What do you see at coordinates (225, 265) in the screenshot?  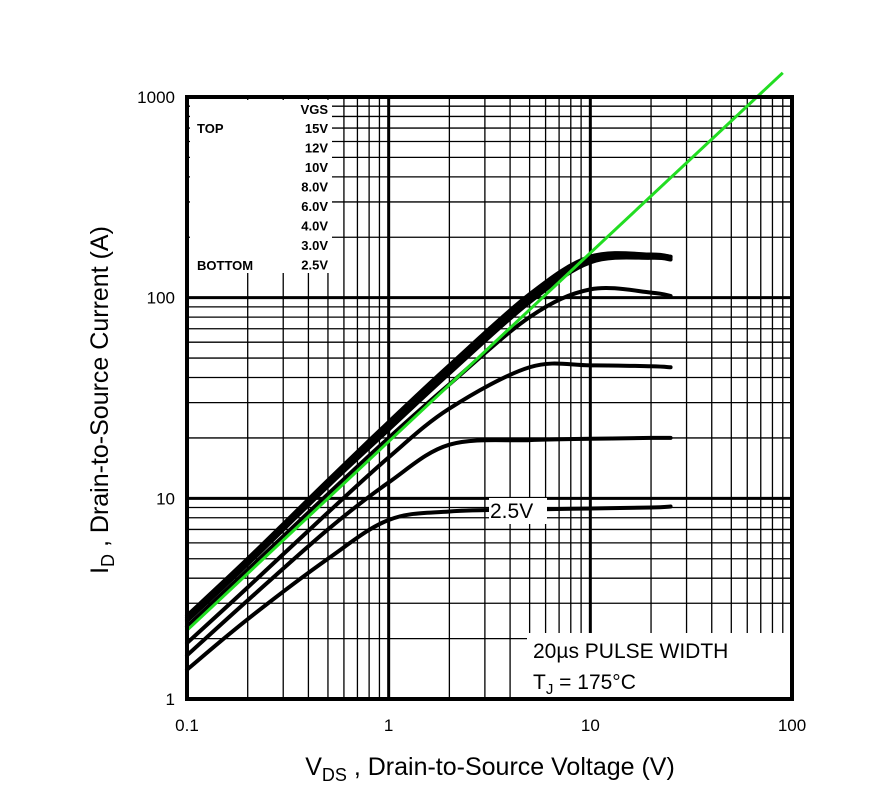 I see `legend-bottom-label: BOTTOM` at bounding box center [225, 265].